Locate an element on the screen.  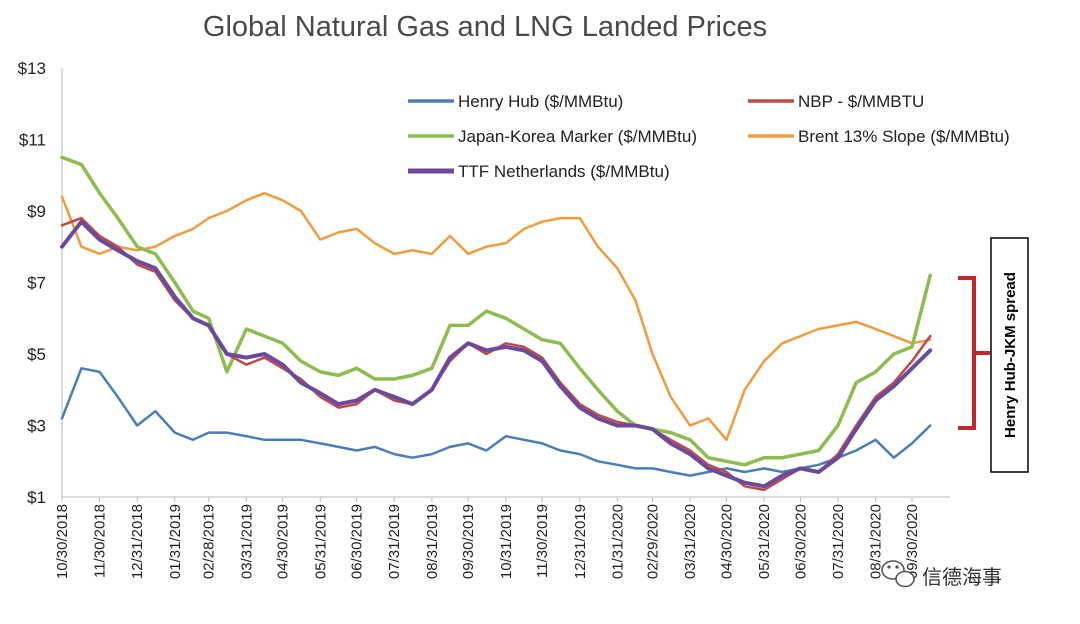
watermark: 信德海事 is located at coordinates (941, 574).